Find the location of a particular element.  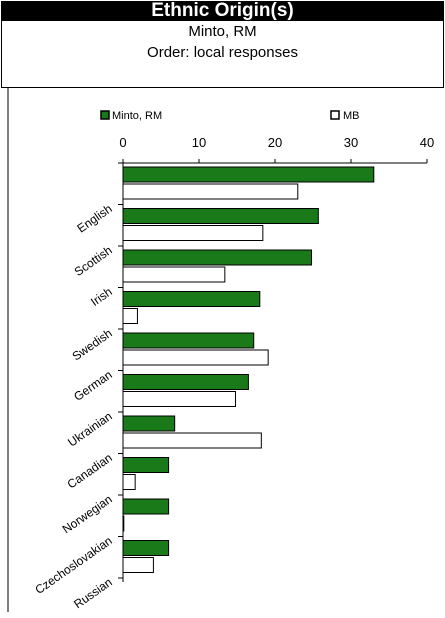

chart-subtitle: Minto, RM is located at coordinates (222, 31).